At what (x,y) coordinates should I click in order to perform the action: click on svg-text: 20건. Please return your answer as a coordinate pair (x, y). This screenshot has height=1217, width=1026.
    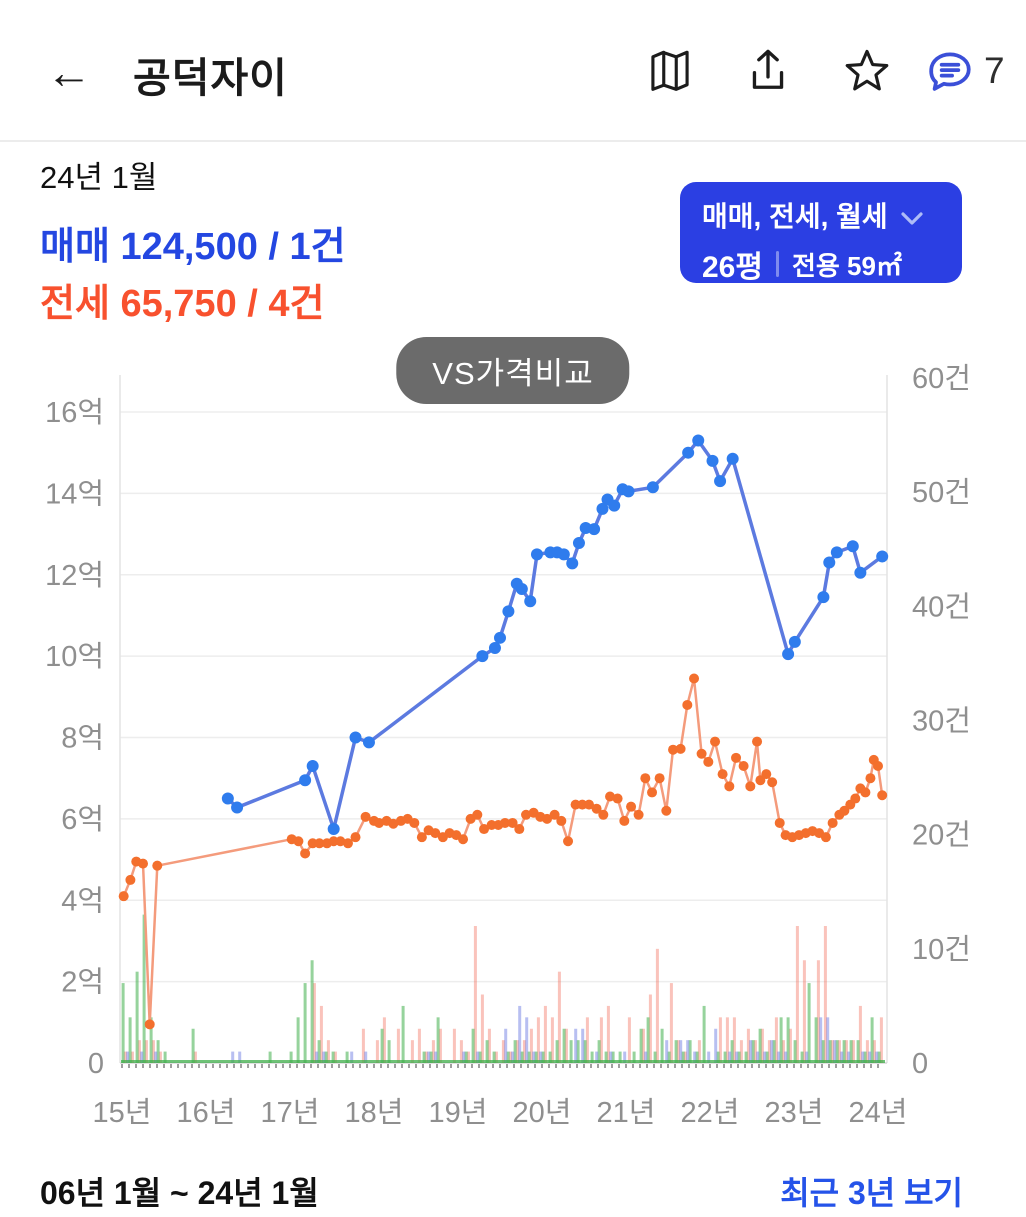
    Looking at the image, I should click on (941, 836).